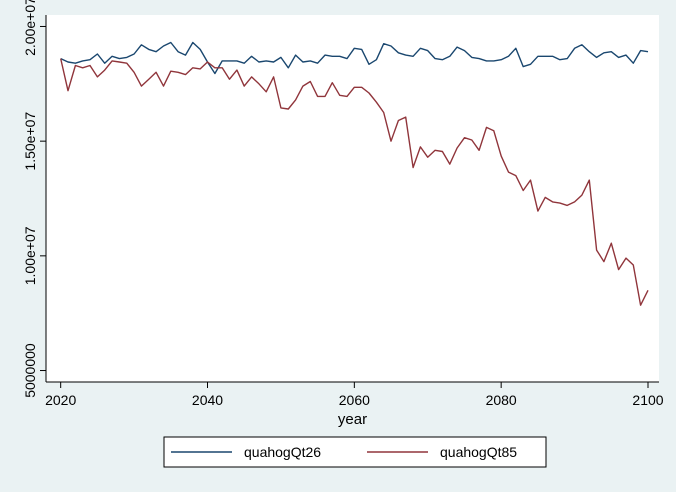 This screenshot has height=492, width=676. What do you see at coordinates (501, 400) in the screenshot?
I see `x-tick-label: 2080` at bounding box center [501, 400].